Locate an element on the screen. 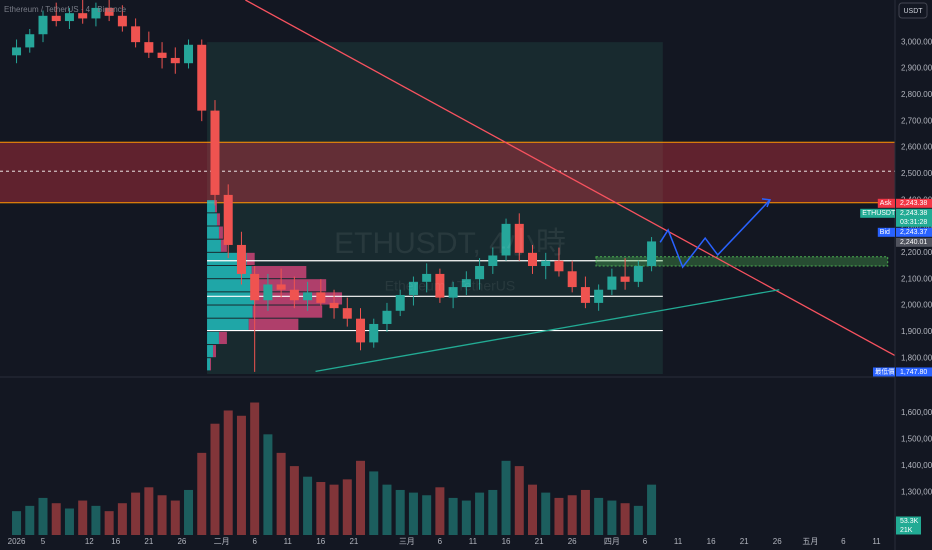 Image resolution: width=932 pixels, height=550 pixels. y-tick-label: 2,700.00 is located at coordinates (916, 120).